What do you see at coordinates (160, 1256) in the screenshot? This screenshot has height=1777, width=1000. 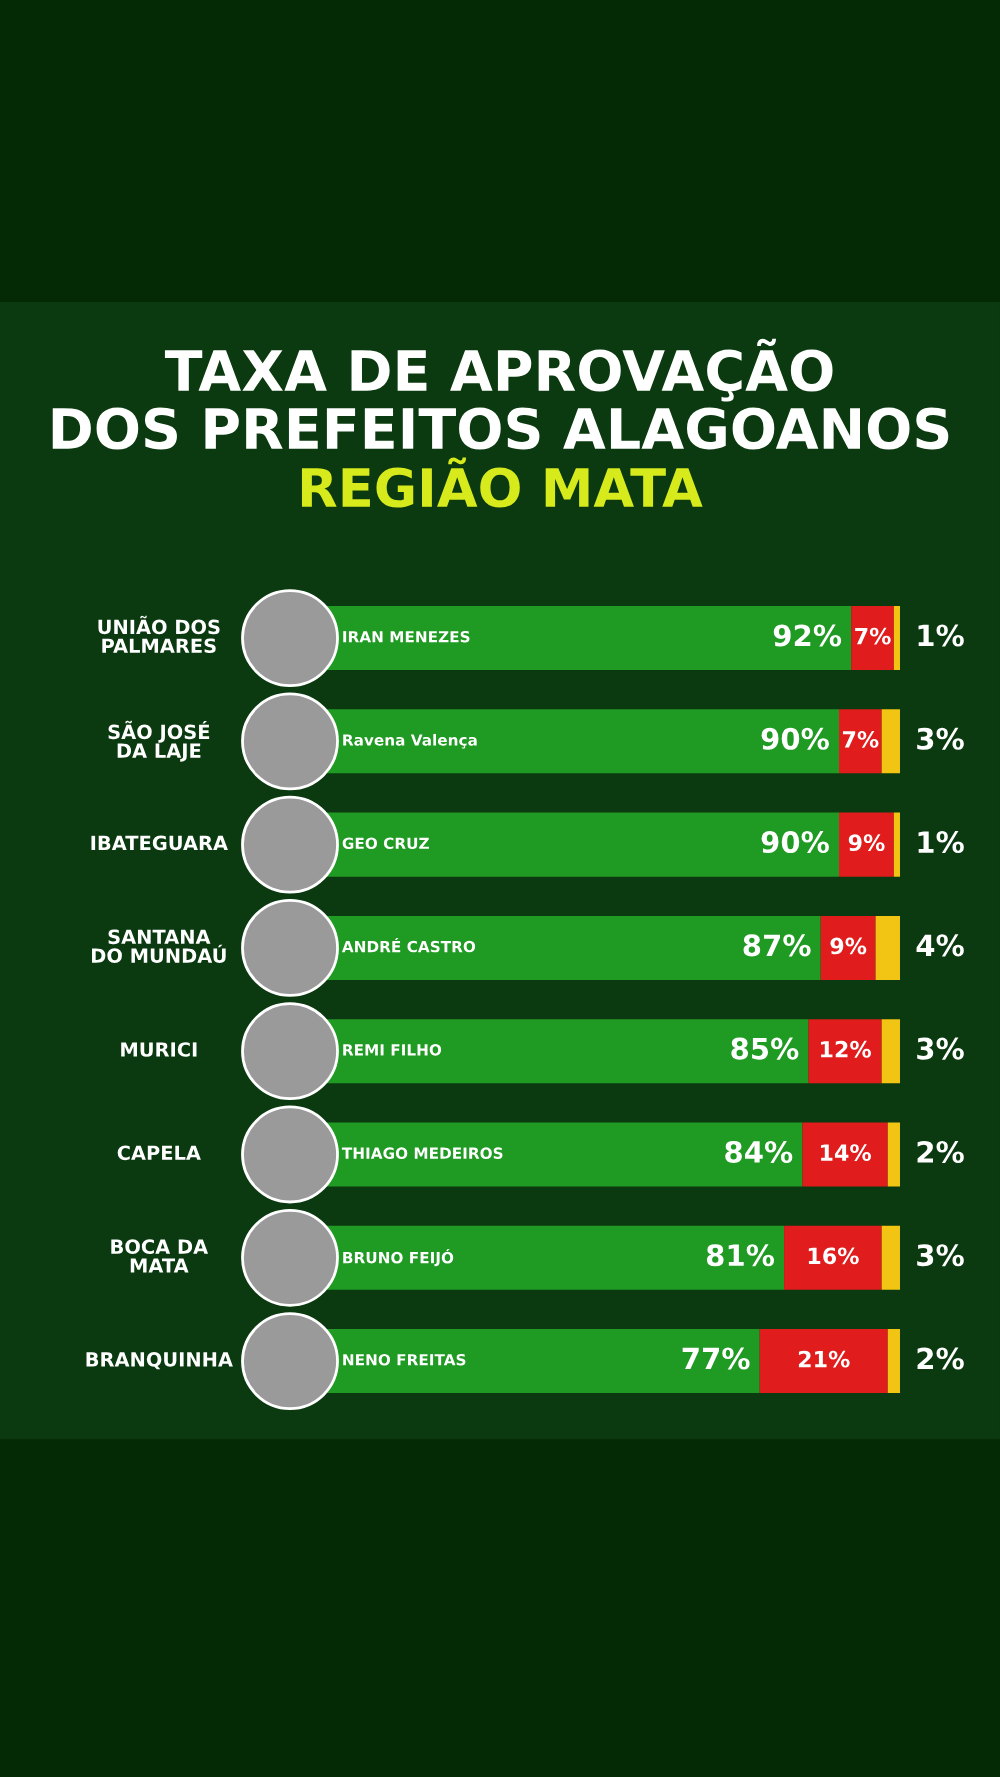 I see `y-tick-label: BOCA DA MATA` at bounding box center [160, 1256].